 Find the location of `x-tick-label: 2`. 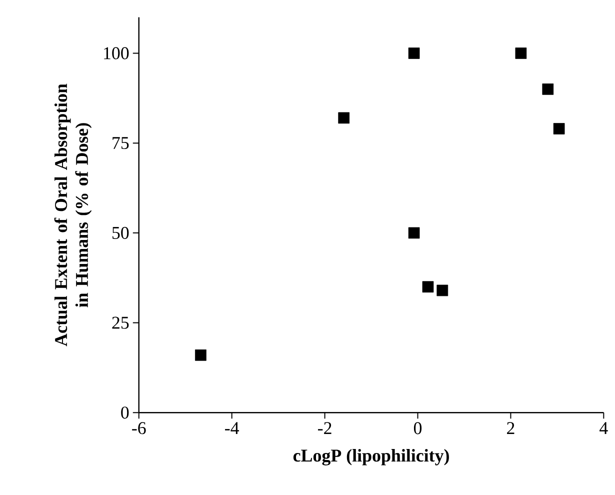

x-tick-label: 2 is located at coordinates (510, 428).